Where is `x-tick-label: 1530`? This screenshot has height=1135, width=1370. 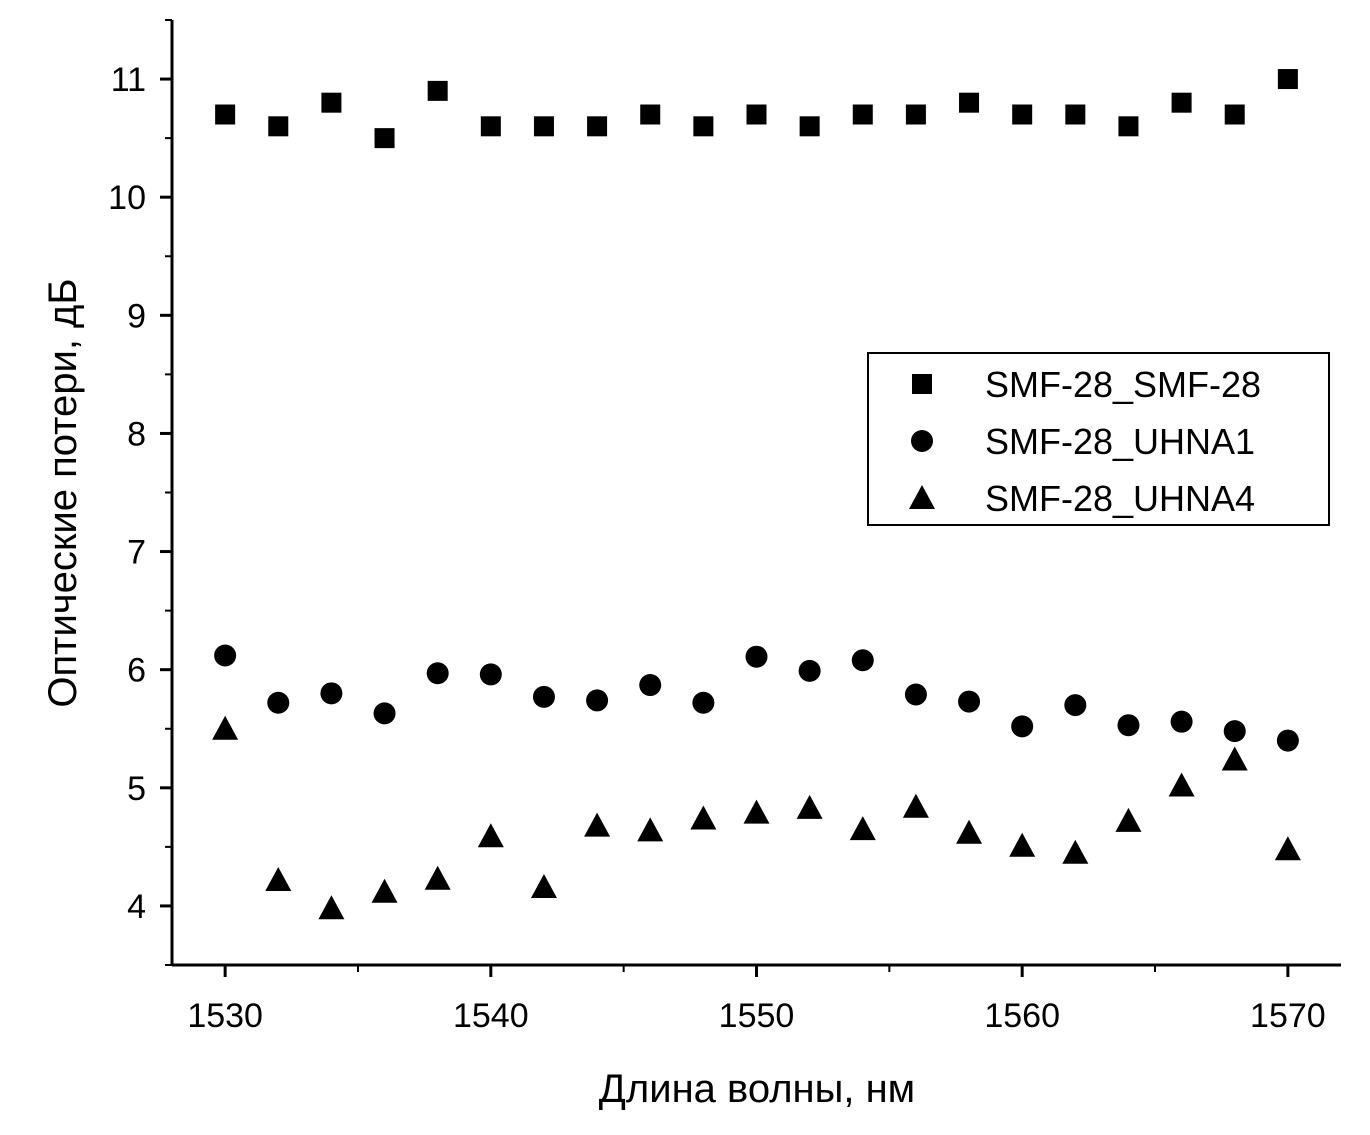 x-tick-label: 1530 is located at coordinates (225, 1016).